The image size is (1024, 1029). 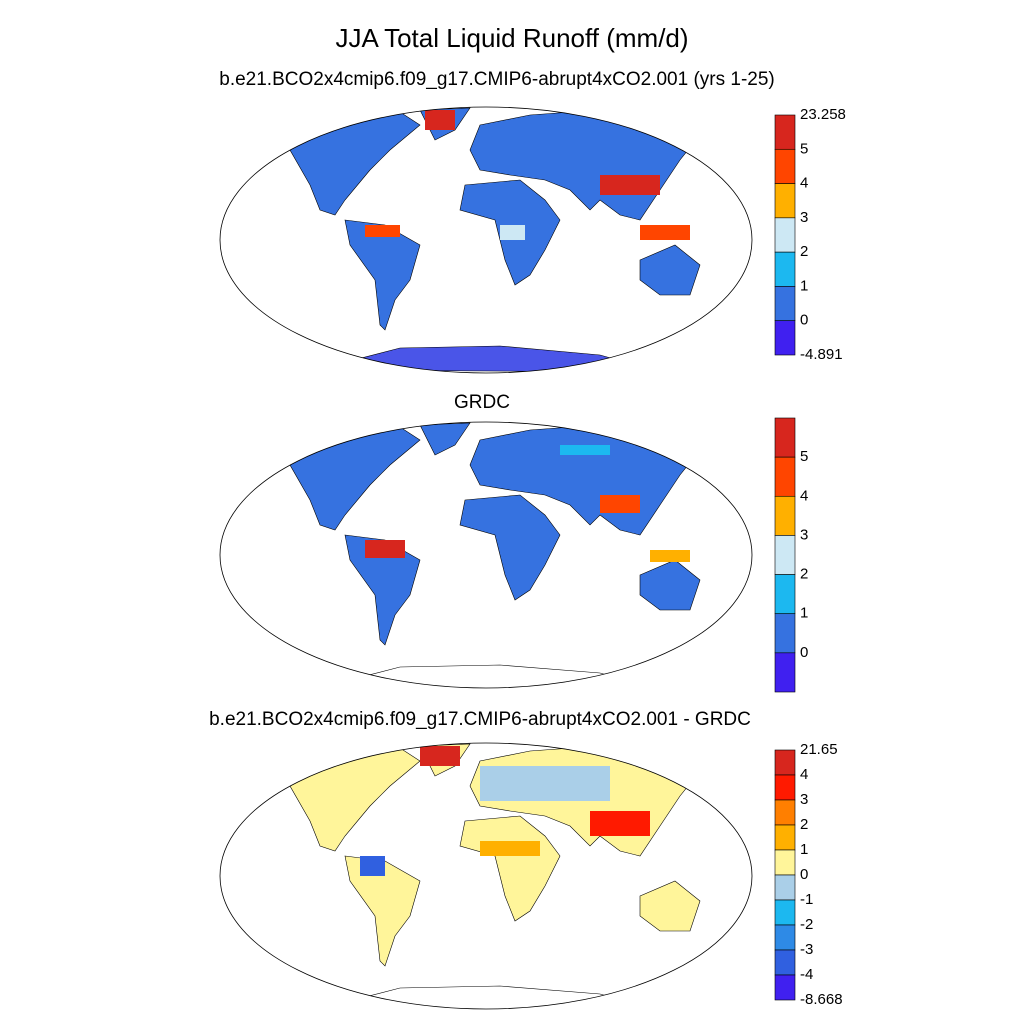 What do you see at coordinates (821, 999) in the screenshot?
I see `colorbar-label: -8.668` at bounding box center [821, 999].